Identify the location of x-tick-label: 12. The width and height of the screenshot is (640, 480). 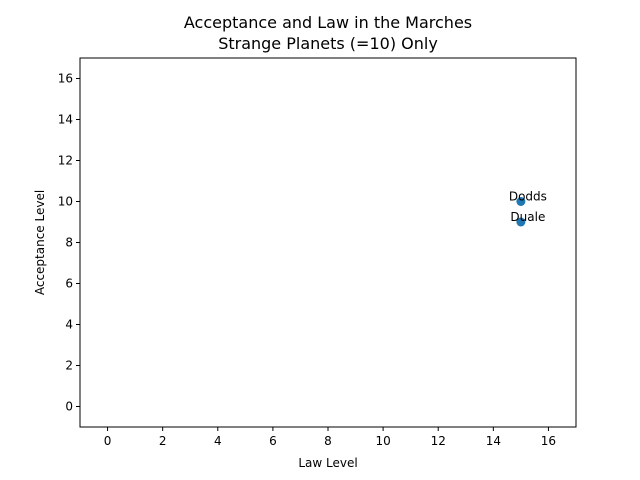
(438, 441).